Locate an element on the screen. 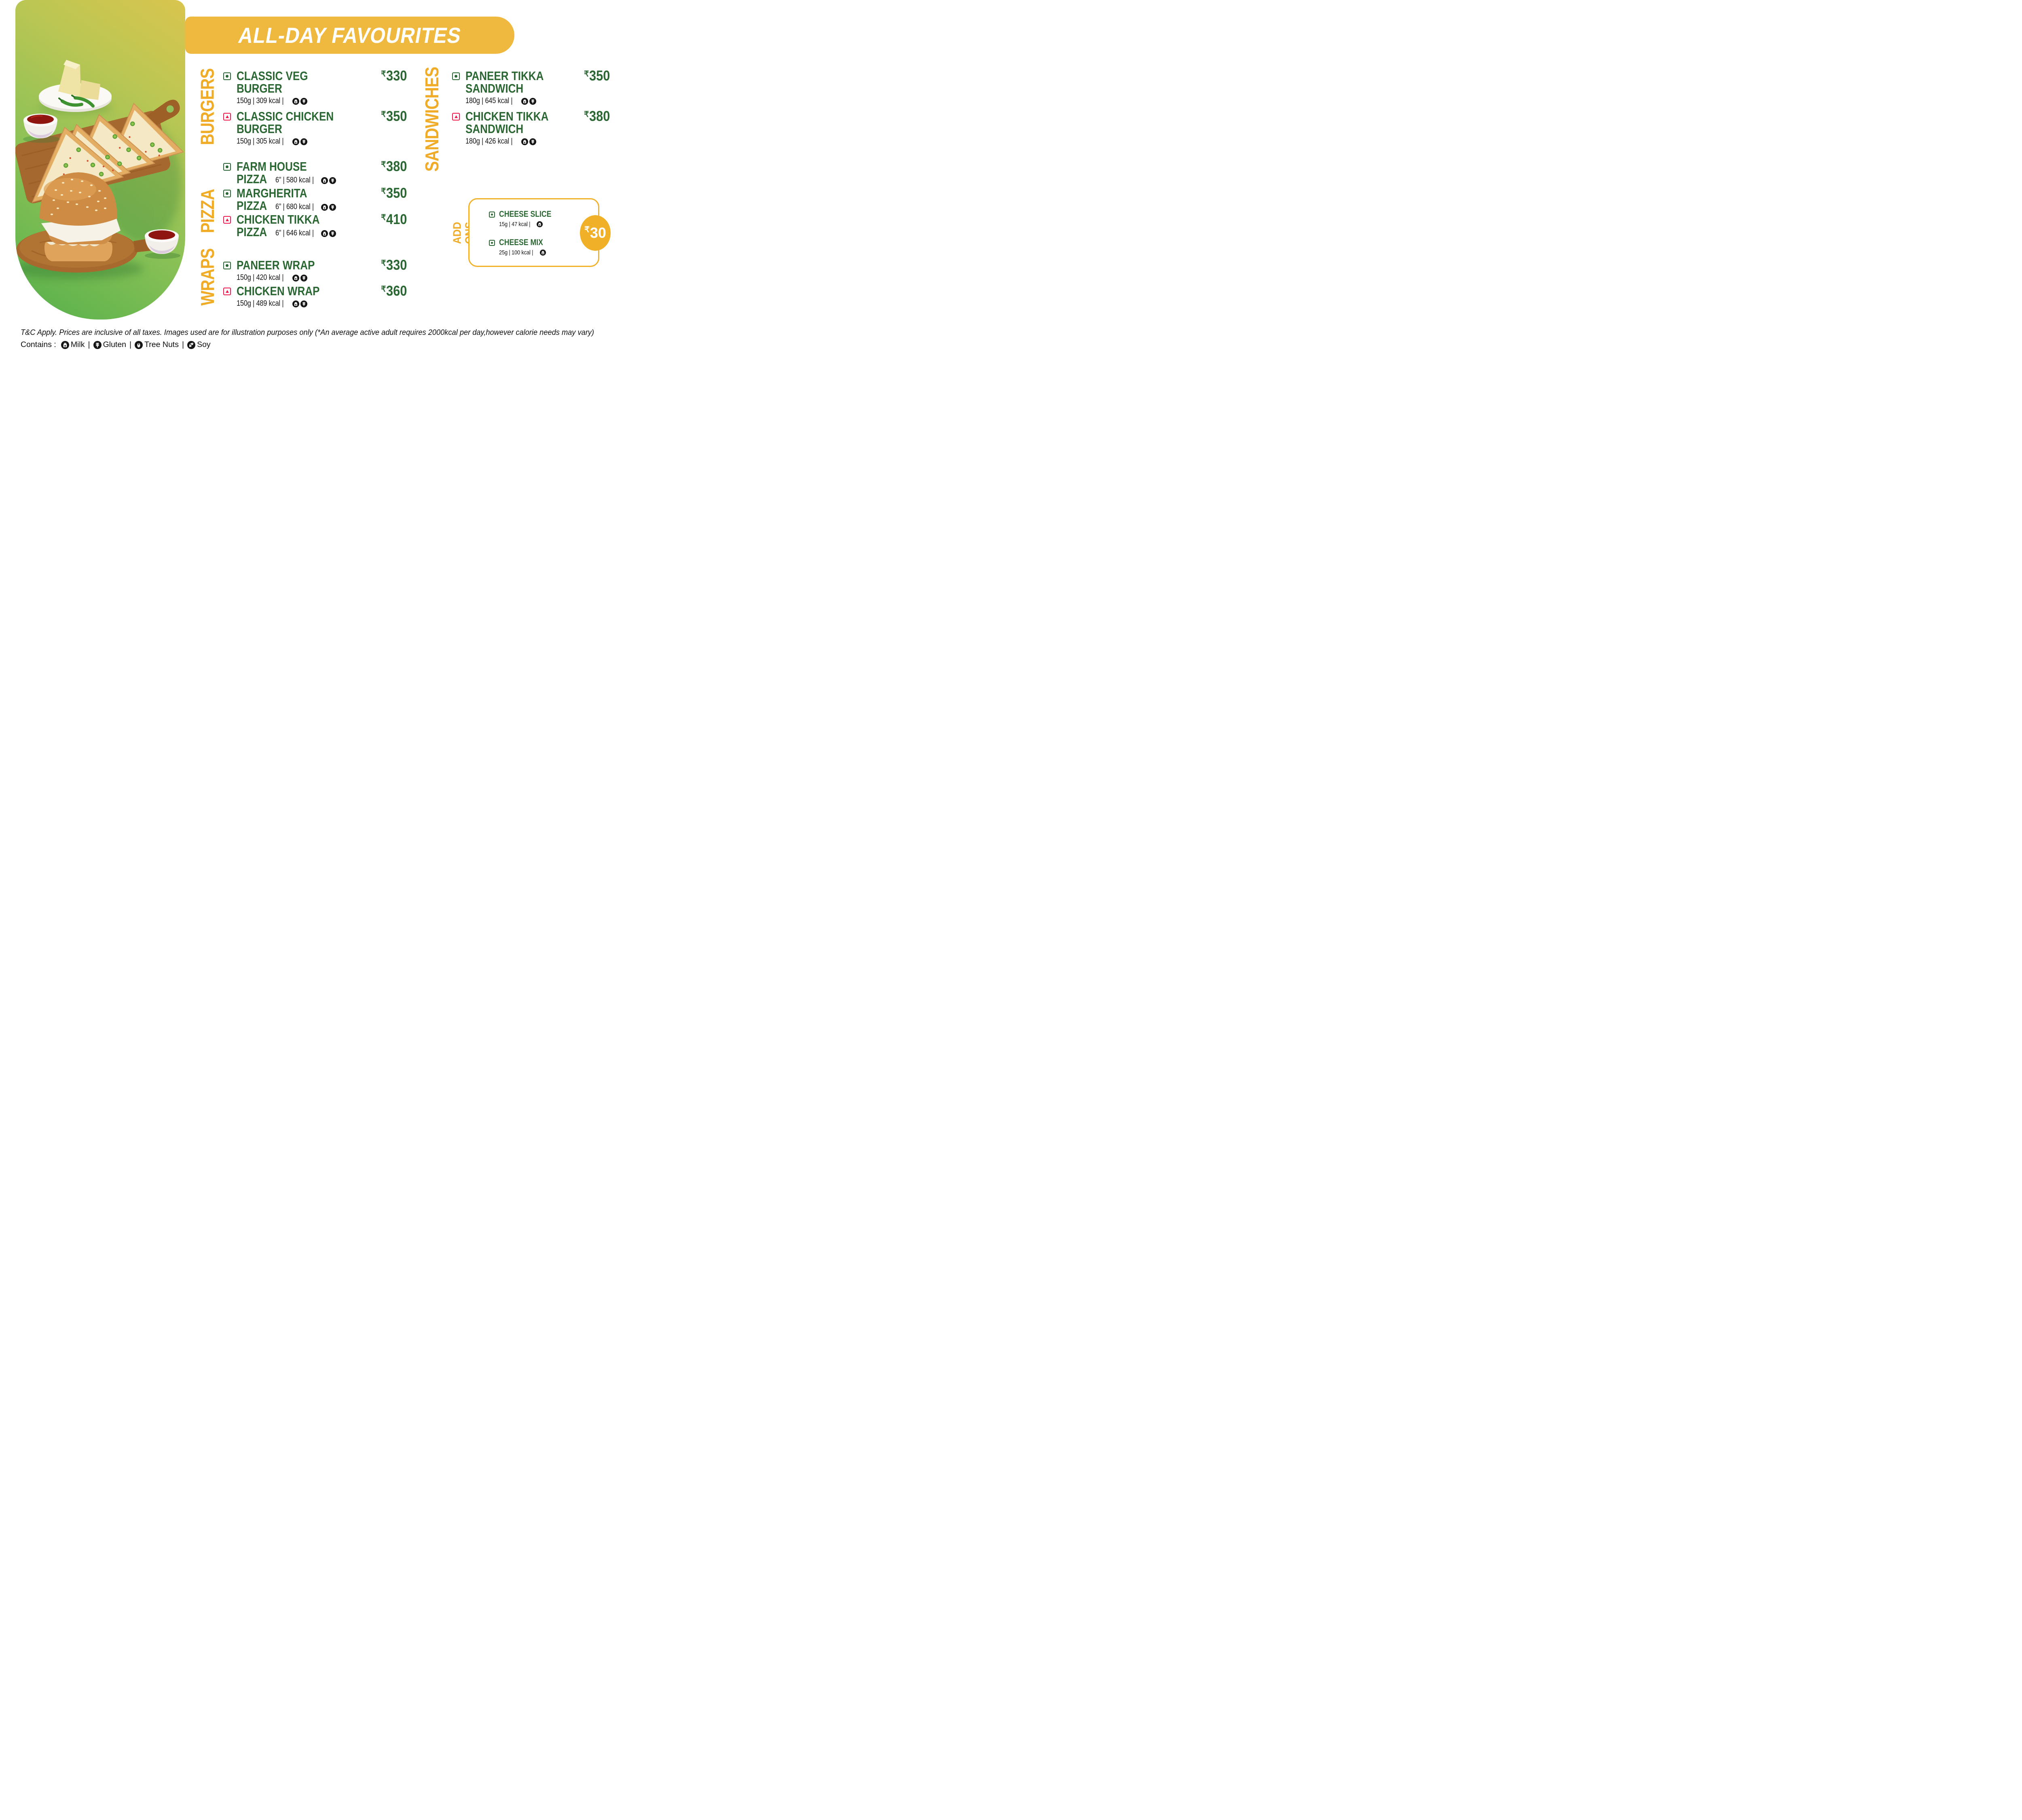  title-banner: ALL-DAY FAVOURITES is located at coordinates (349, 35).